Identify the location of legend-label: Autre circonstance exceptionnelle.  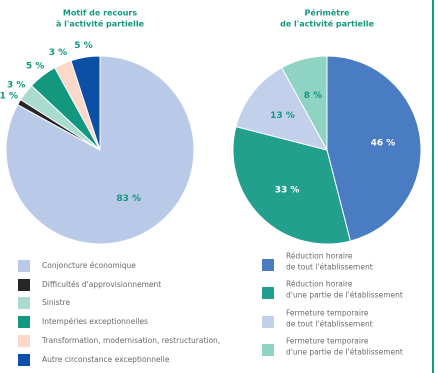
(106, 359).